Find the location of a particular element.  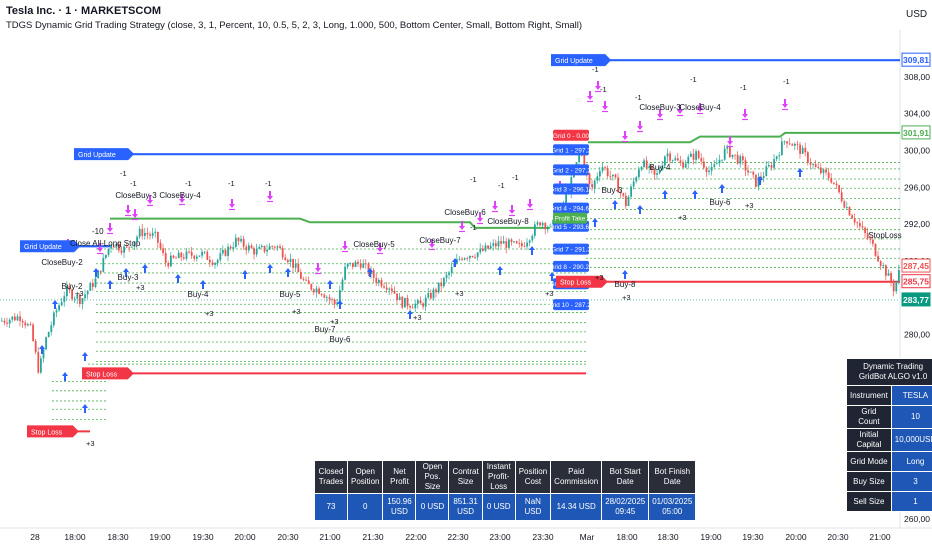

time-tick: Mar is located at coordinates (587, 537).